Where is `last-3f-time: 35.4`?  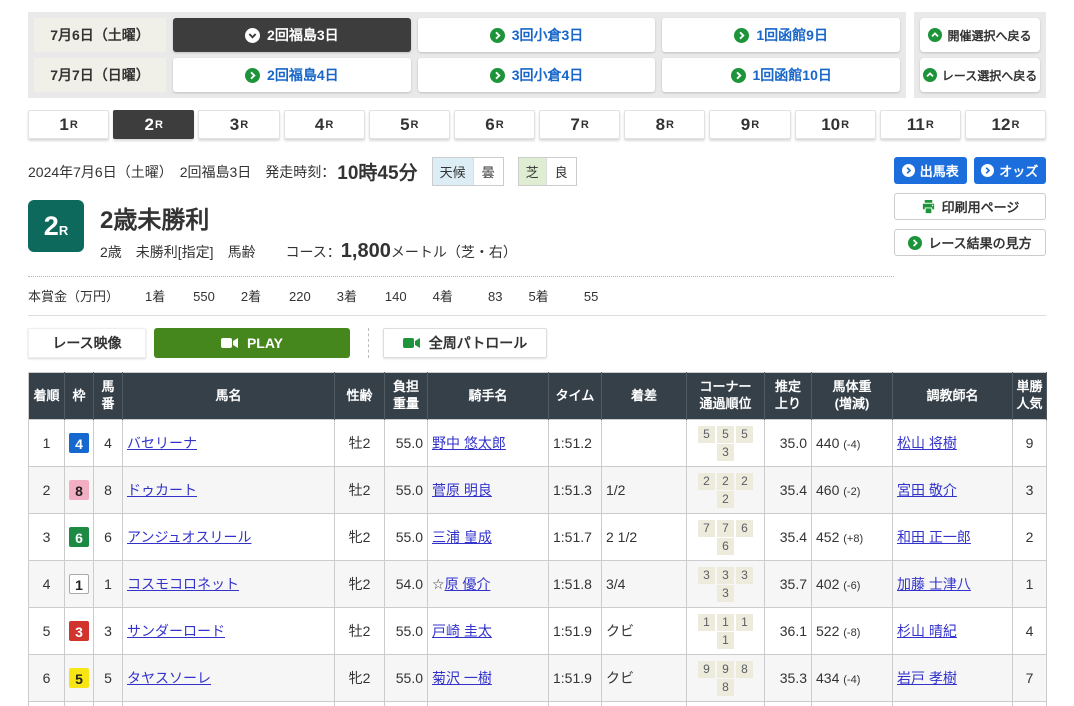
last-3f-time: 35.4 is located at coordinates (788, 537).